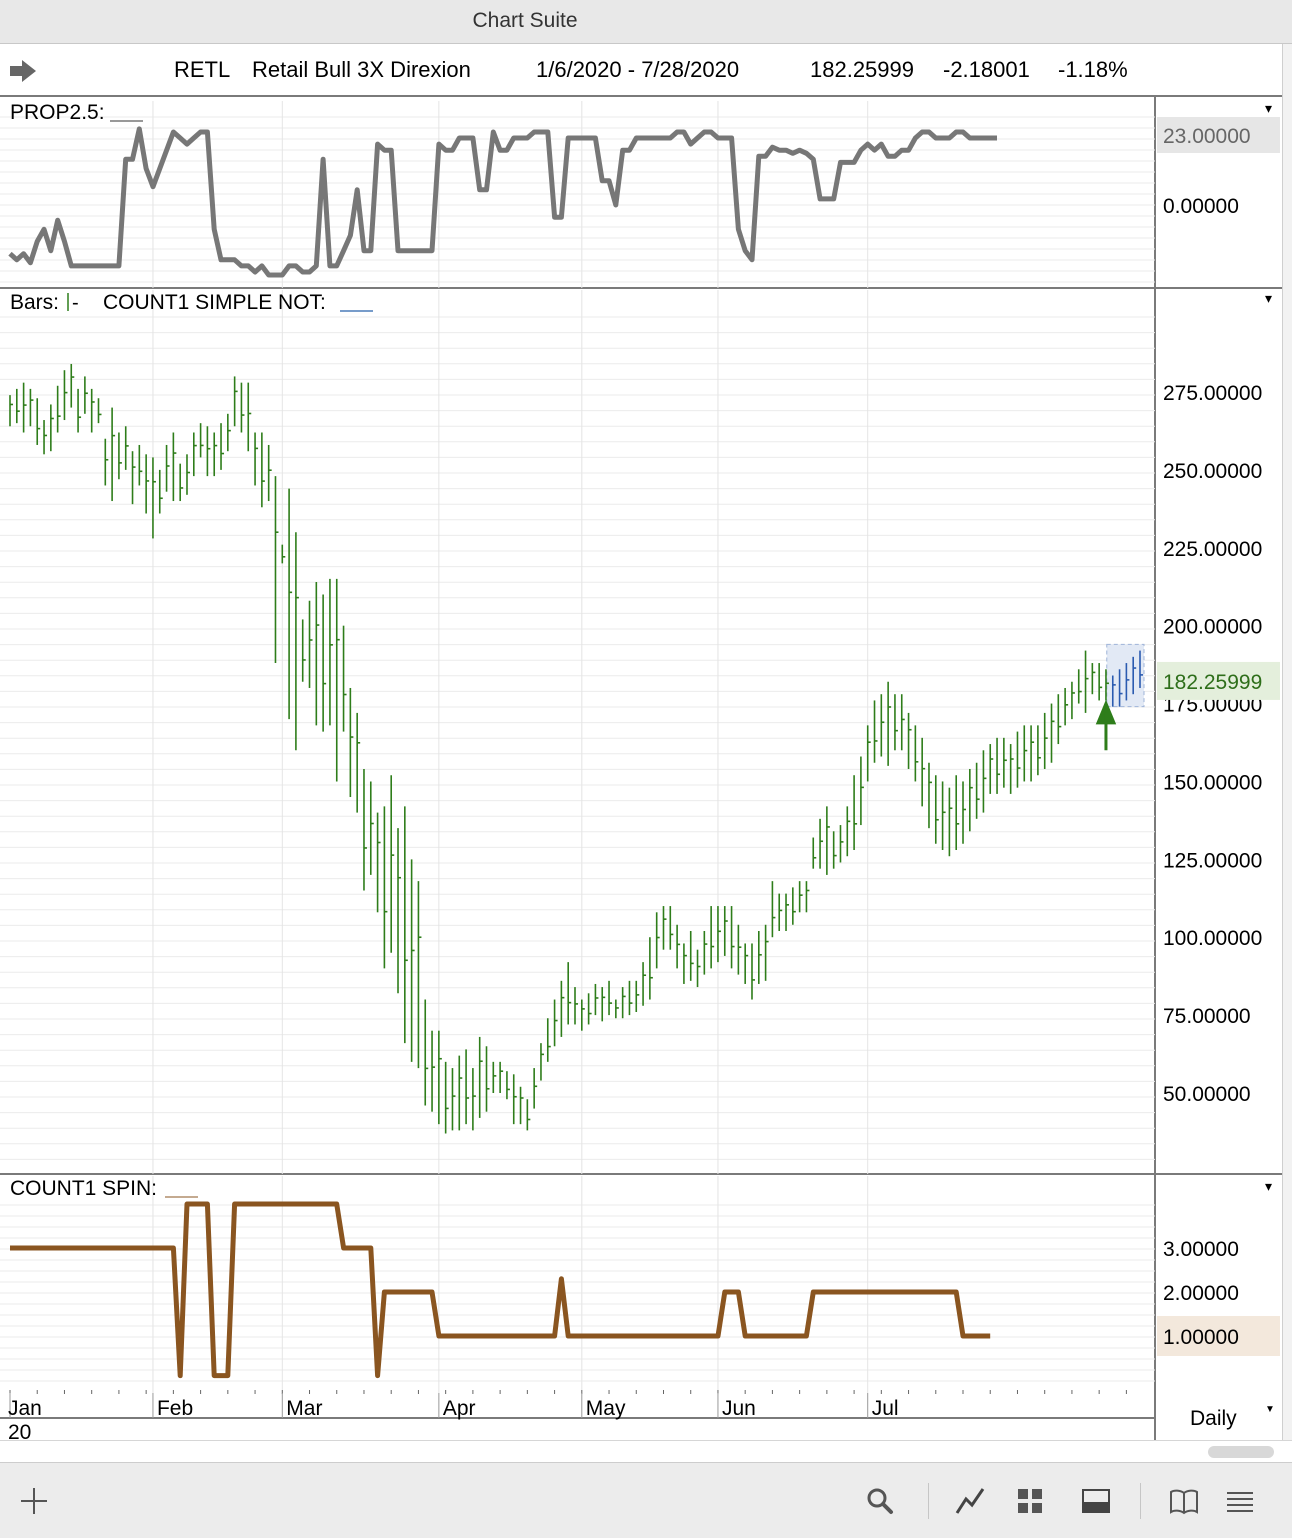 Image resolution: width=1292 pixels, height=1538 pixels. What do you see at coordinates (1030, 1501) in the screenshot?
I see `grid-icon` at bounding box center [1030, 1501].